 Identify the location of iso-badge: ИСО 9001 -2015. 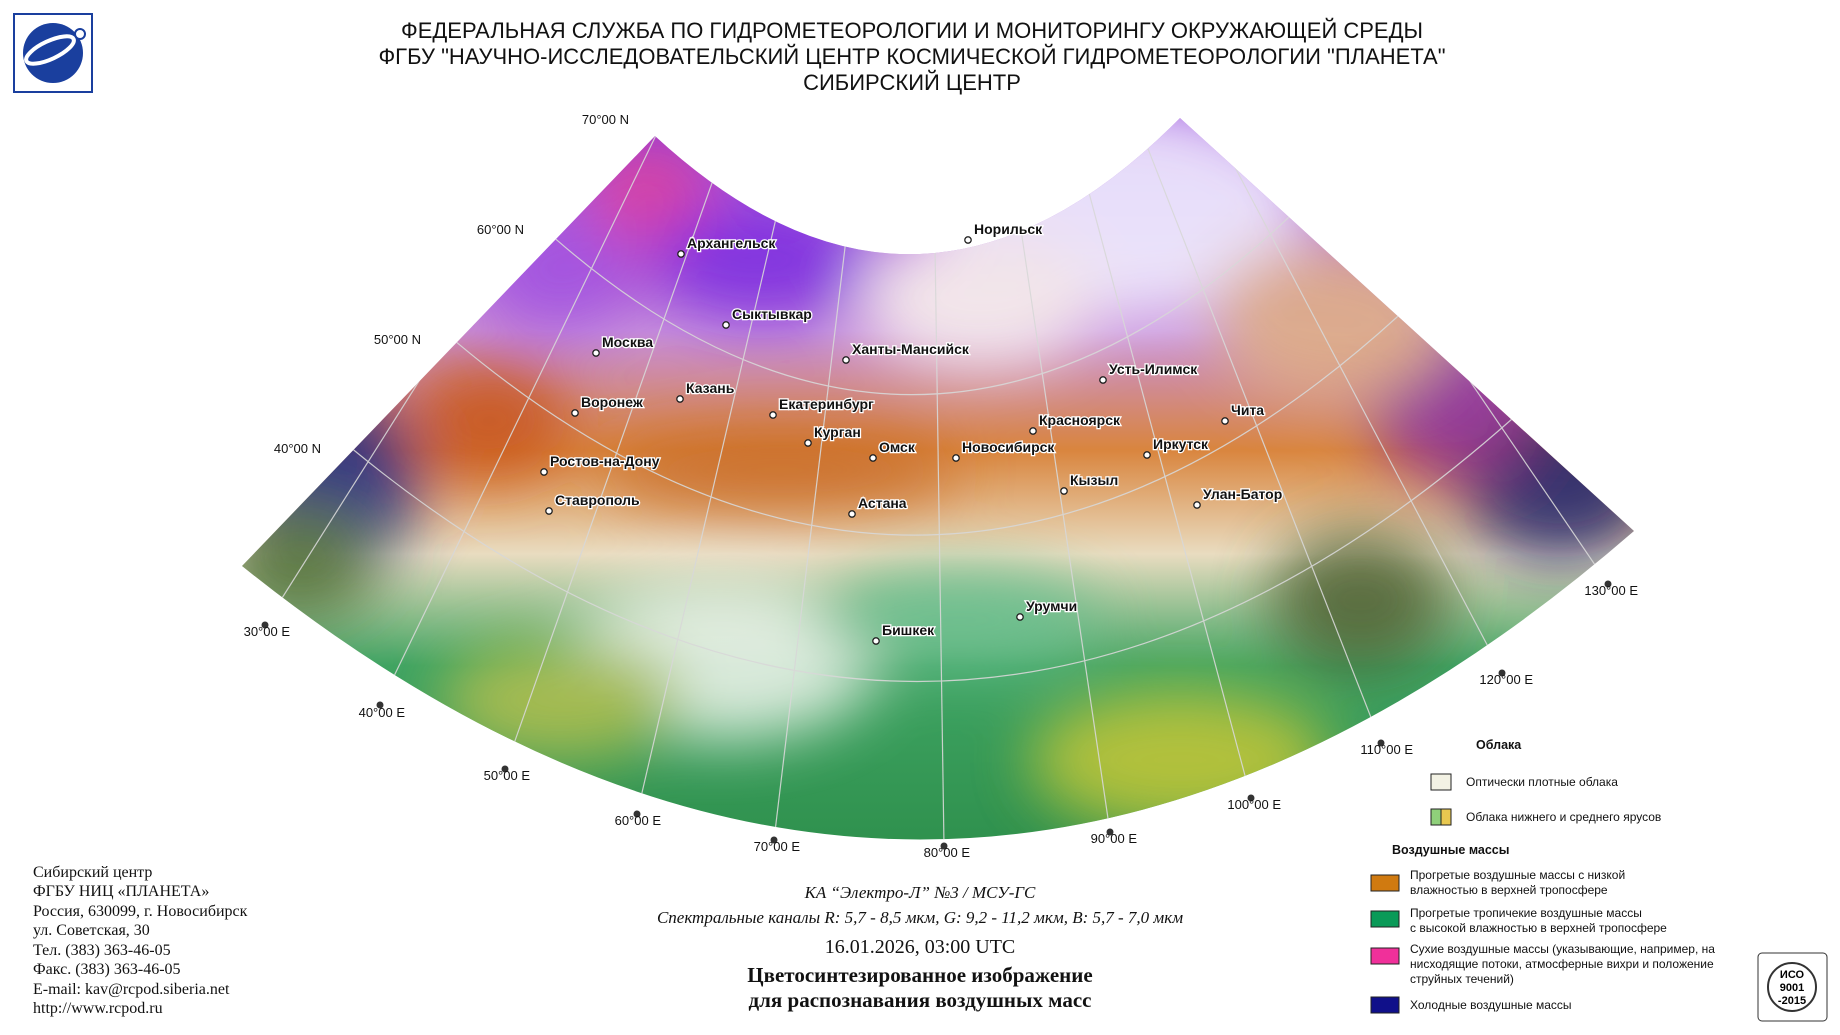
(1792, 987).